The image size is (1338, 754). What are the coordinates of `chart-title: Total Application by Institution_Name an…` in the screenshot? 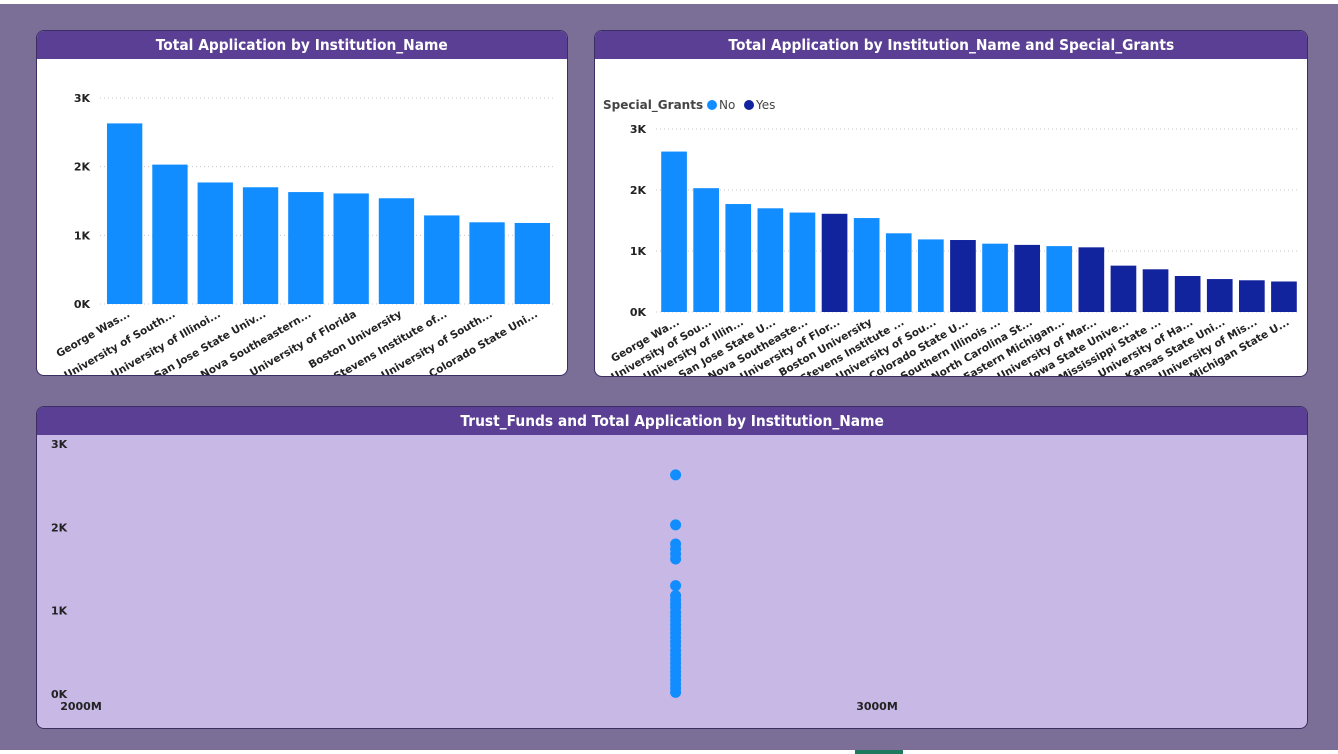 It's located at (951, 45).